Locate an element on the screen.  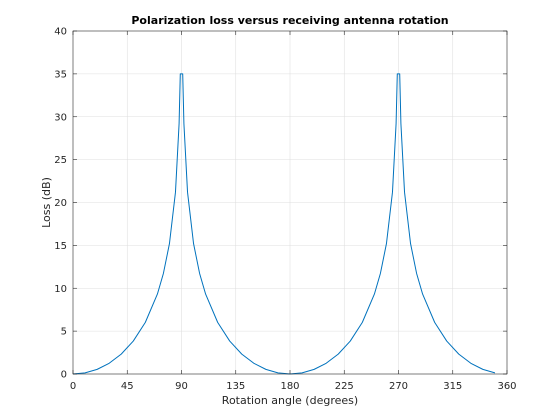
y-tick-label: 10 is located at coordinates (60, 289).